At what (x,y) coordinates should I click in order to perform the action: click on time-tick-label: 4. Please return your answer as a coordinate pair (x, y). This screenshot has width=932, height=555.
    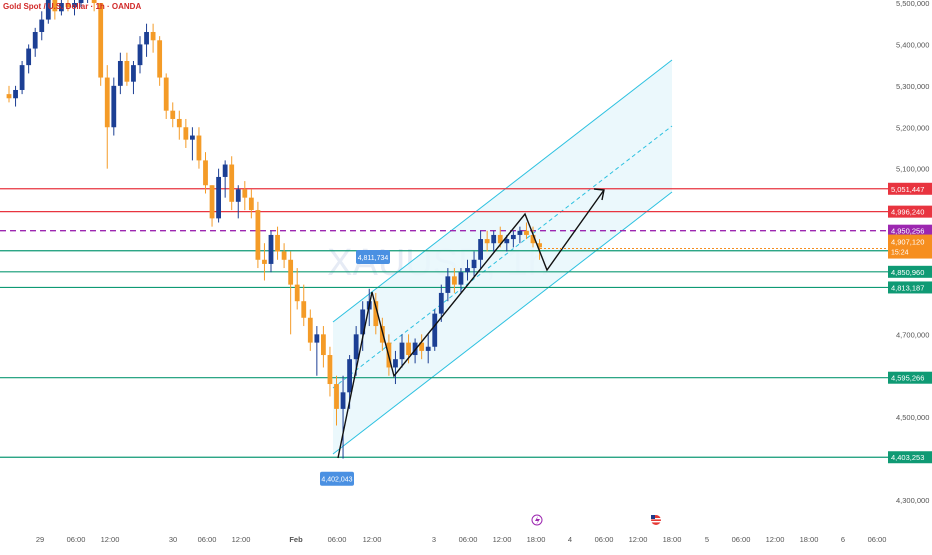
    Looking at the image, I should click on (570, 539).